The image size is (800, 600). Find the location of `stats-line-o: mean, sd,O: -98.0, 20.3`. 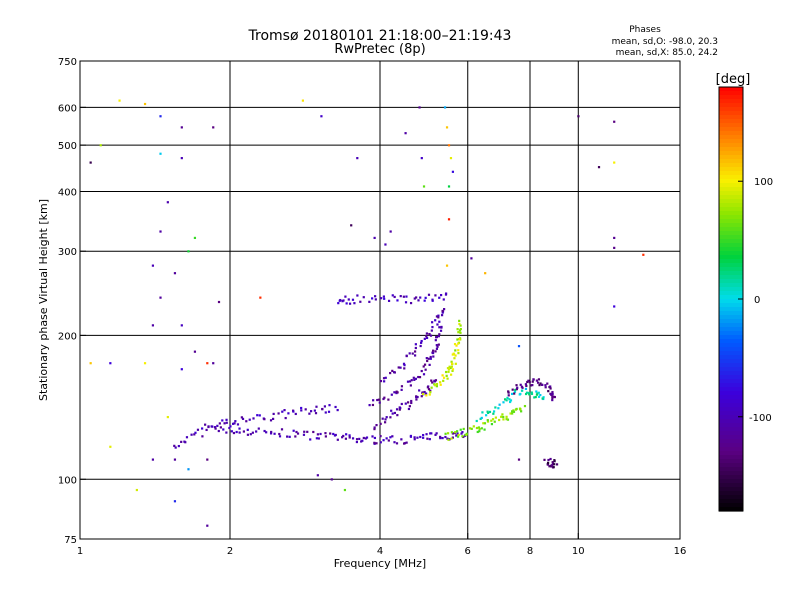

stats-line-o: mean, sd,O: -98.0, 20.3 is located at coordinates (665, 42).